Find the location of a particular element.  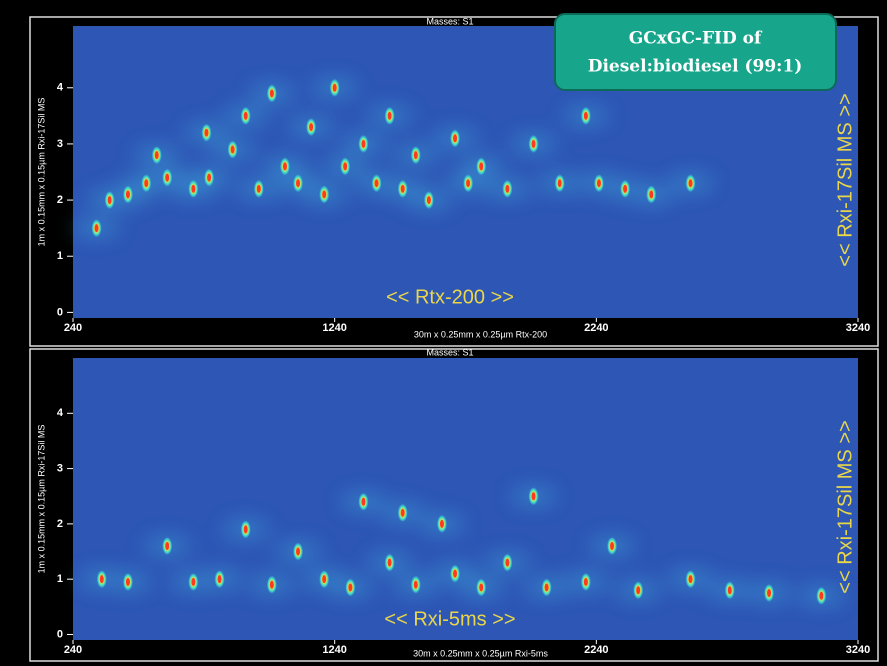

title-line: GCxGC-FID of is located at coordinates (696, 39).